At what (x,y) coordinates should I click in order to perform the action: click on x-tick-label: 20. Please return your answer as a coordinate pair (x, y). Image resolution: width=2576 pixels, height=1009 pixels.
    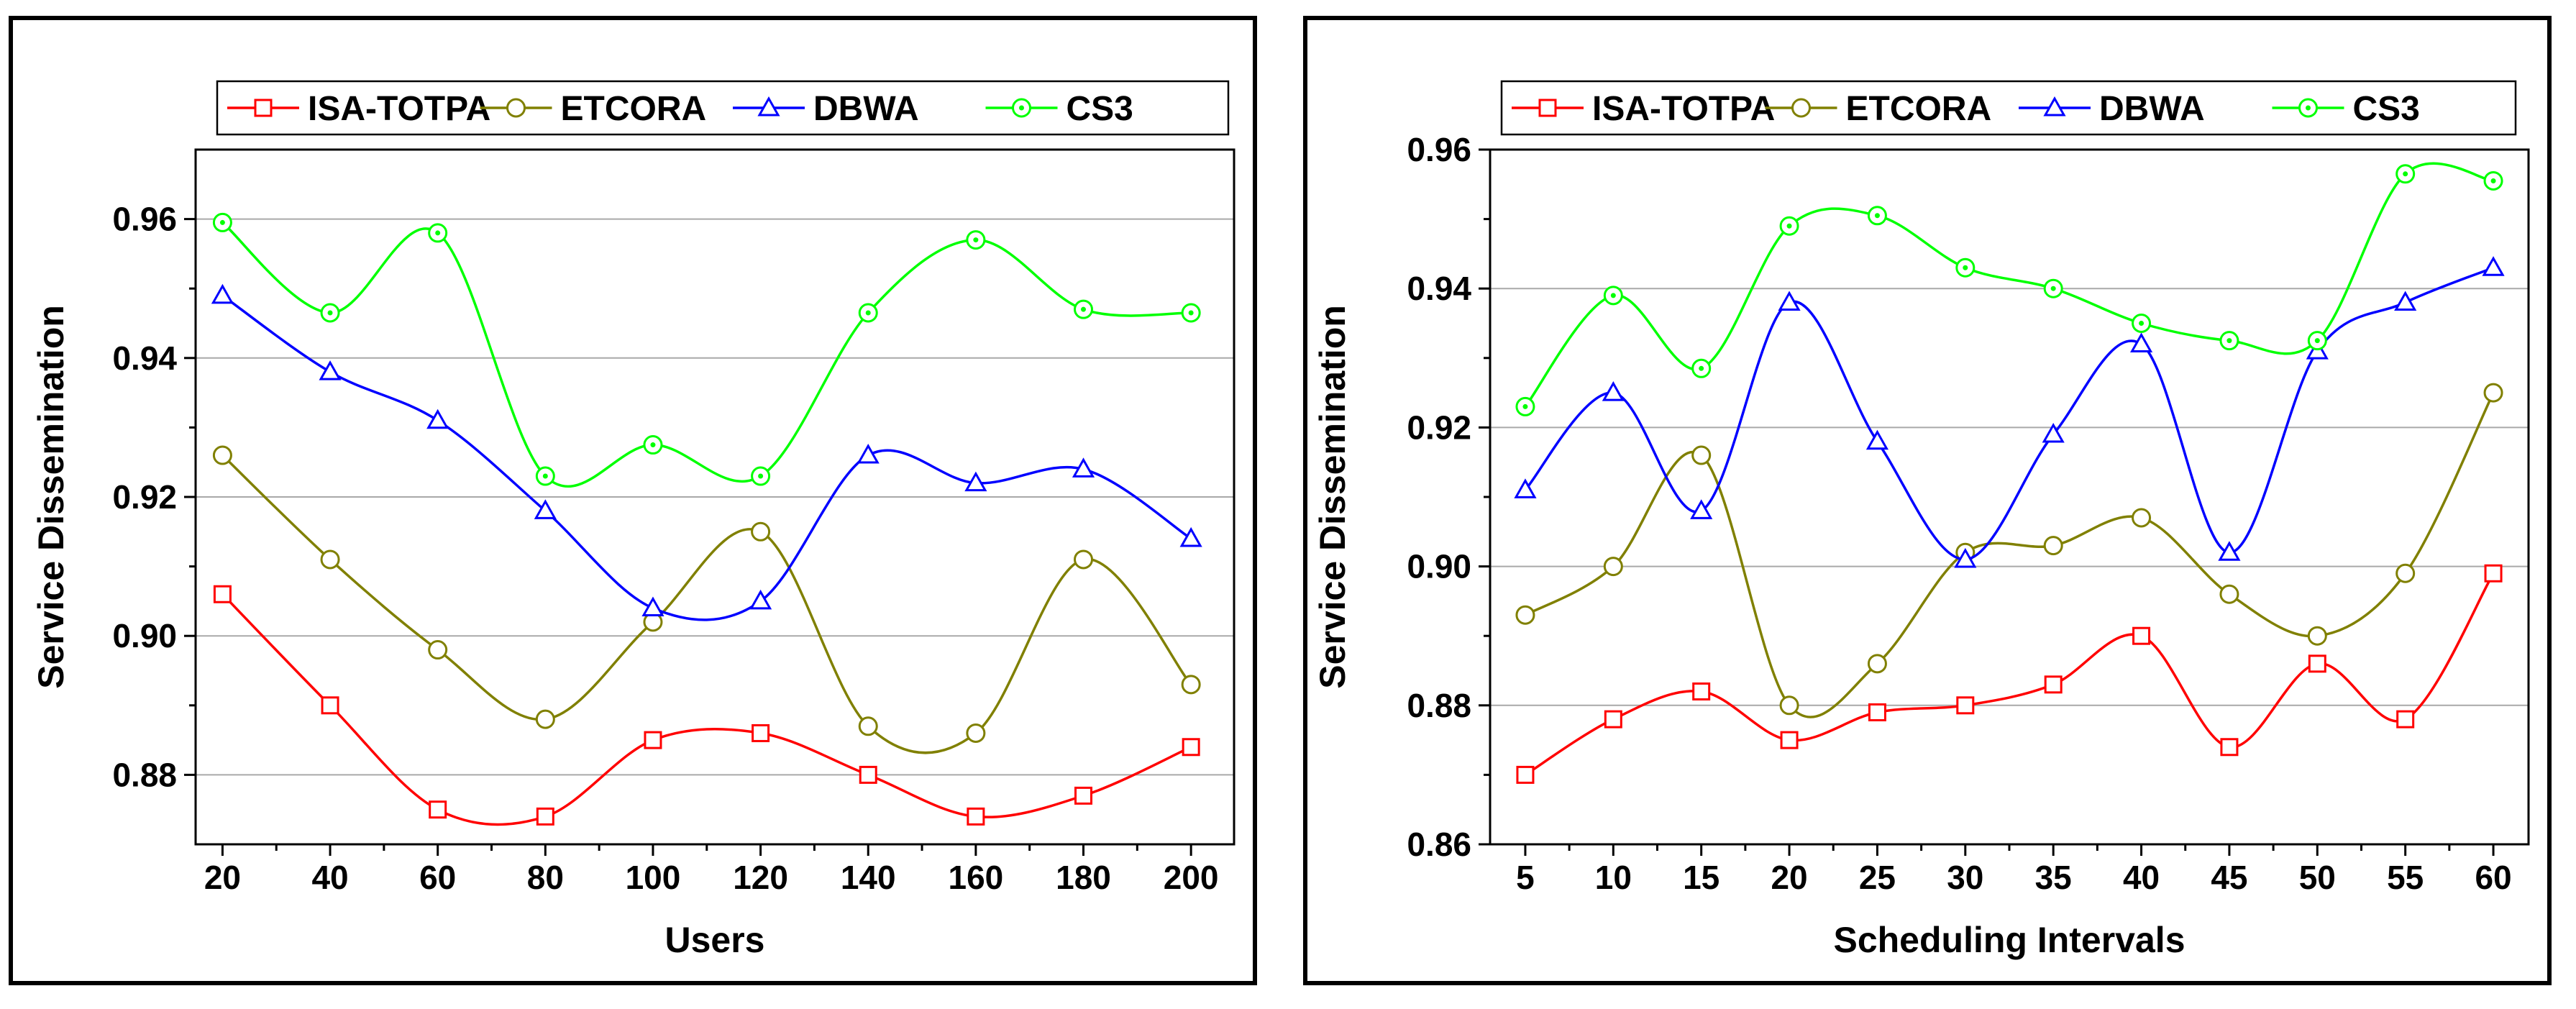
    Looking at the image, I should click on (223, 877).